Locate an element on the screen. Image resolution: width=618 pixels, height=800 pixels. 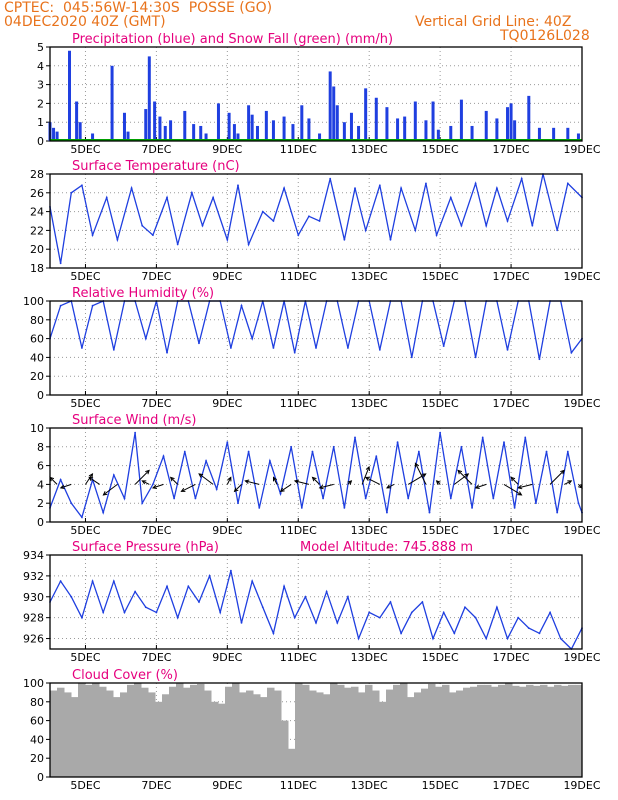
y-tick-label: 4 is located at coordinates (40, 66).